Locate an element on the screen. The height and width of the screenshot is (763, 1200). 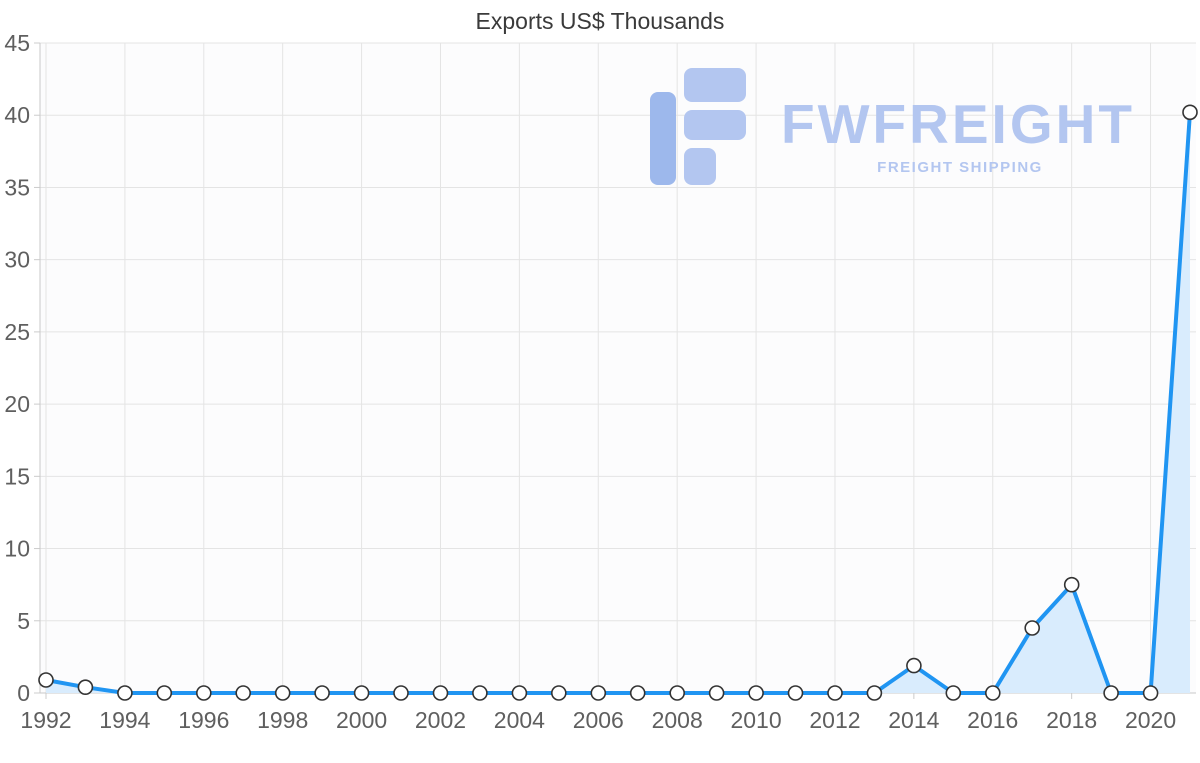
data-point-2011 is located at coordinates (795, 693).